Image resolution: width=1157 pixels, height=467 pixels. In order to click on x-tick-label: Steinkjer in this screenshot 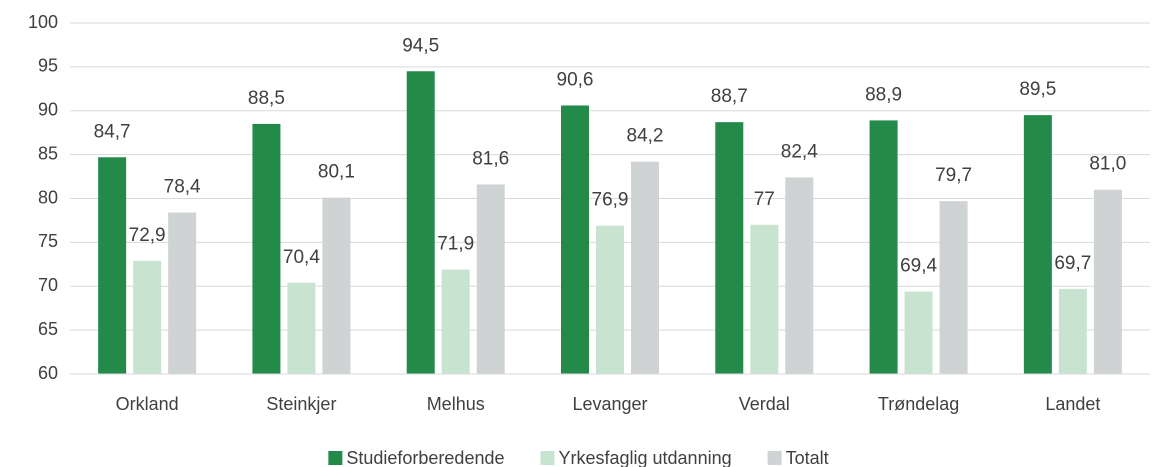, I will do `click(301, 404)`.